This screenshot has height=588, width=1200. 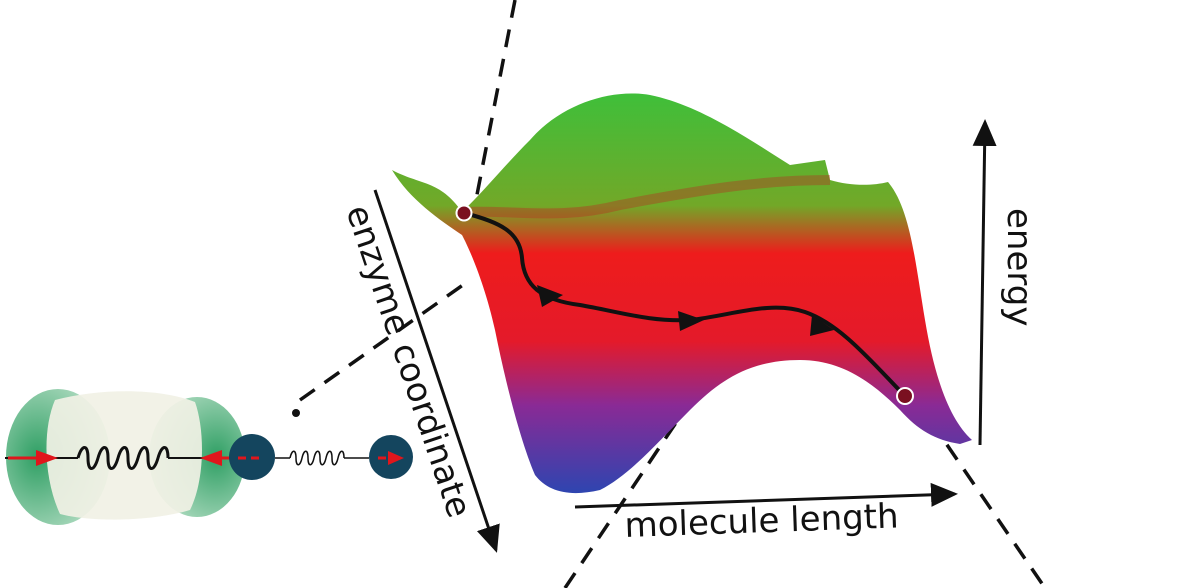 I want to click on enzyme-illustration, so click(x=126, y=457).